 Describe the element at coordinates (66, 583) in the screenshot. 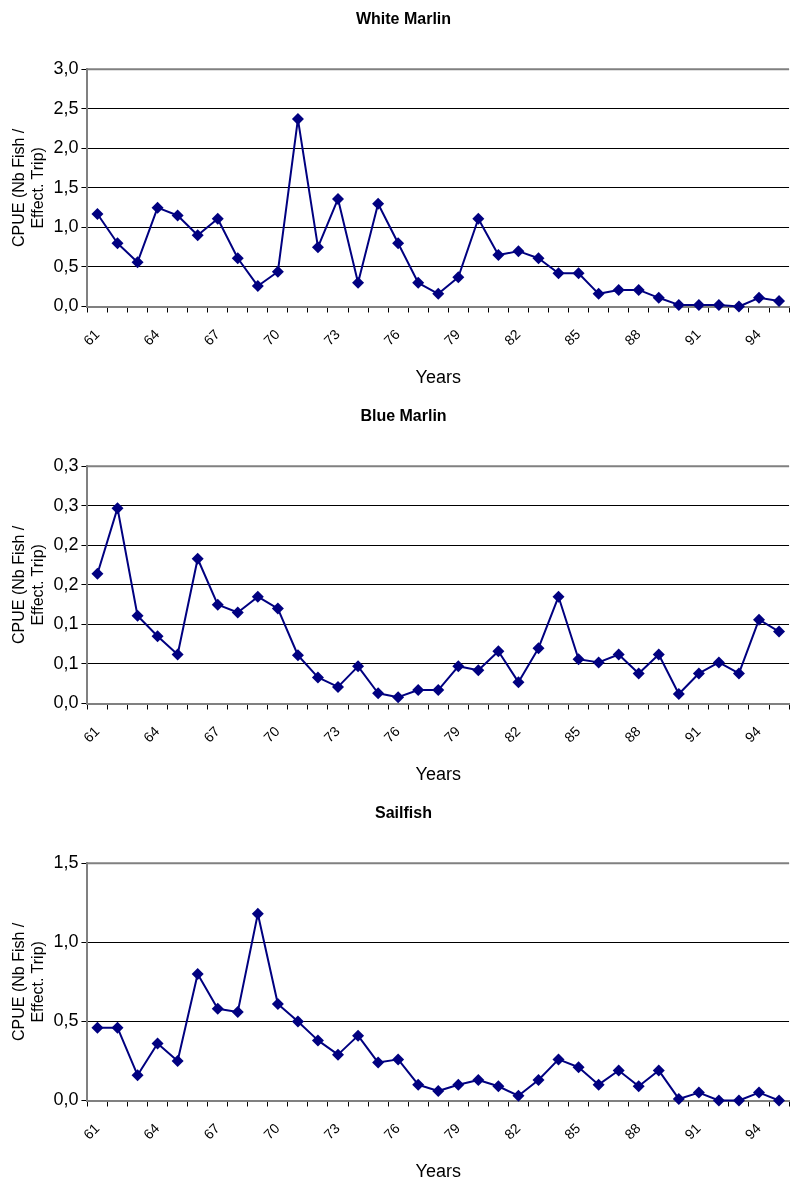

I see `y-tick-label: 0,2` at that location.